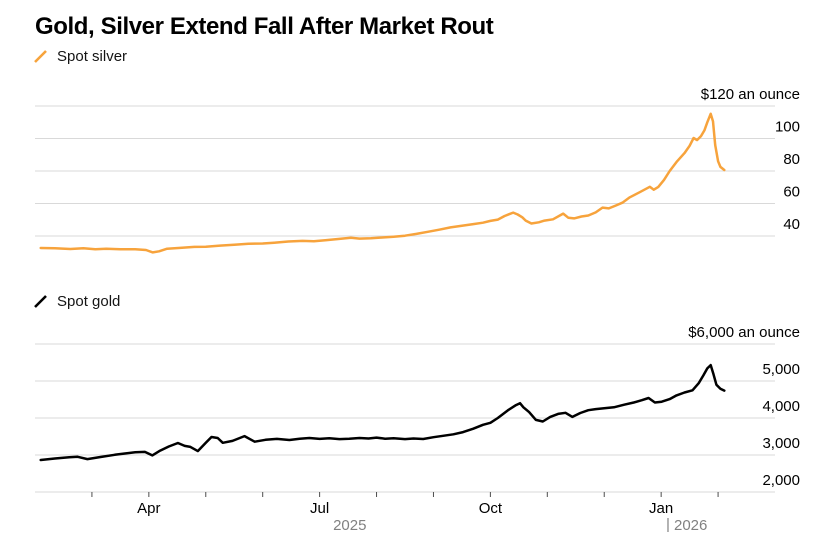 Image resolution: width=819 pixels, height=556 pixels. I want to click on y-axis-label: $6,000 an ounce, so click(744, 332).